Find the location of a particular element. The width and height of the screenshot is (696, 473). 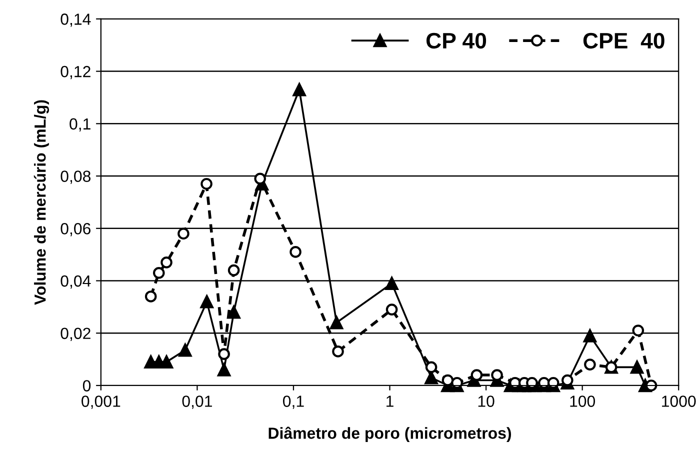

y-tick-label: 0,02 is located at coordinates (75, 334).